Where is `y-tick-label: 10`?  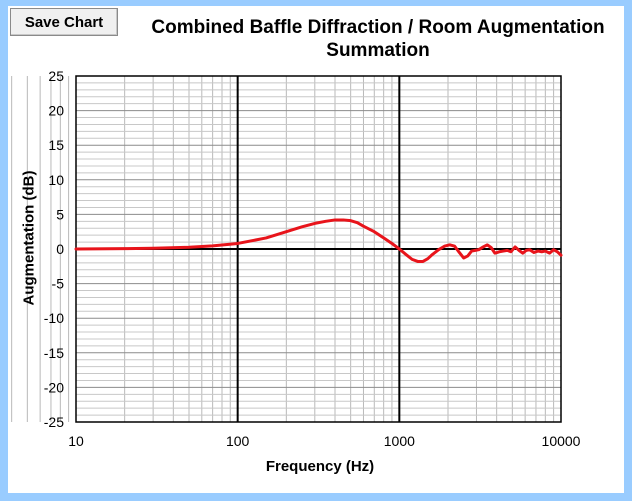
y-tick-label: 10 is located at coordinates (56, 180).